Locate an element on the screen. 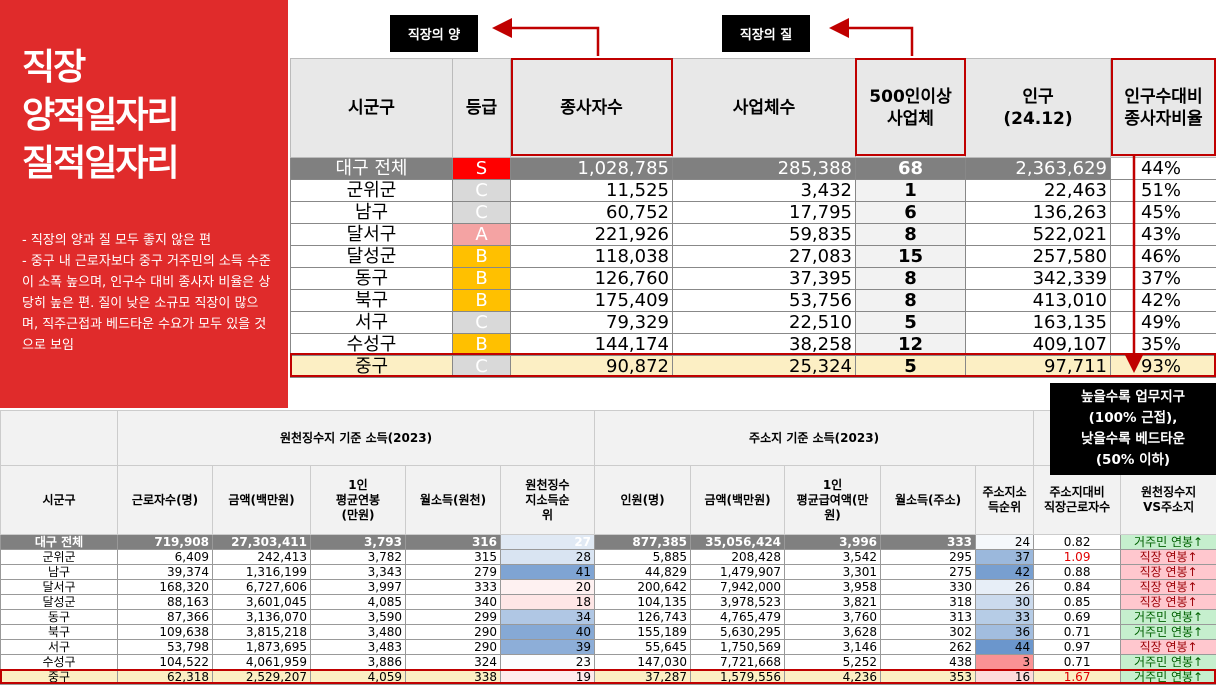  header-cell: 1인 평균급여액(만 원) is located at coordinates (833, 500).